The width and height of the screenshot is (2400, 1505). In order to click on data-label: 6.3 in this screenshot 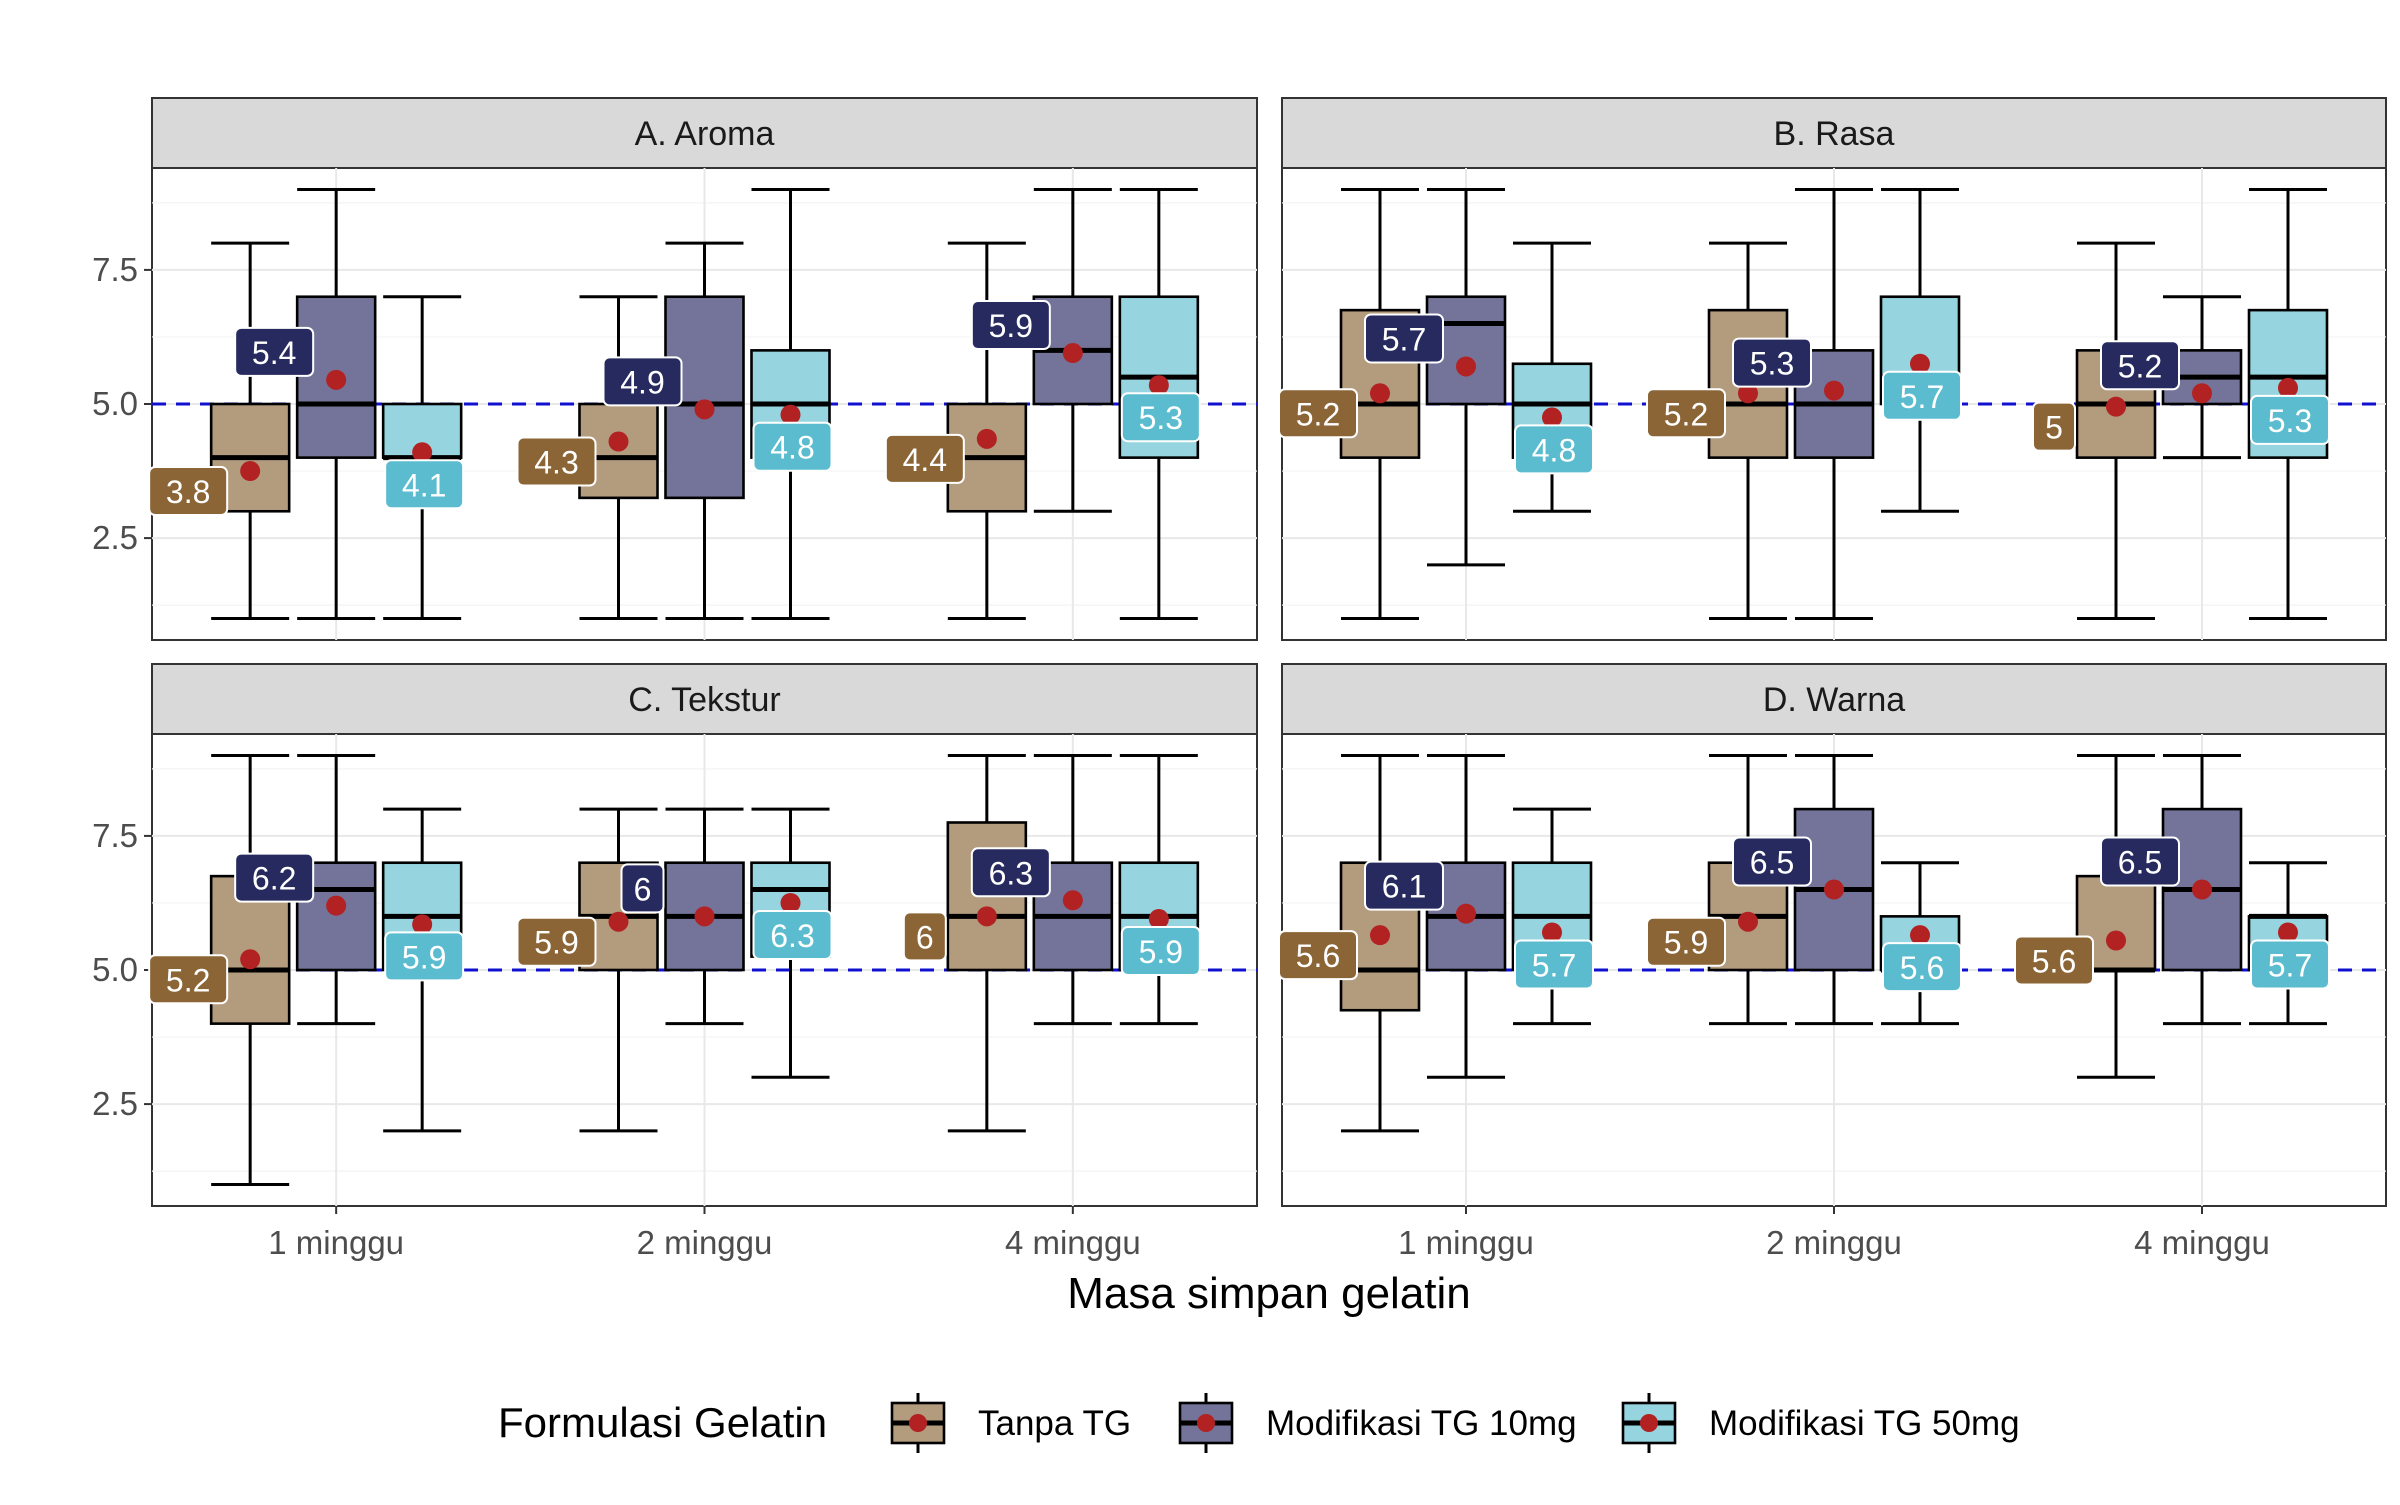, I will do `click(1010, 872)`.